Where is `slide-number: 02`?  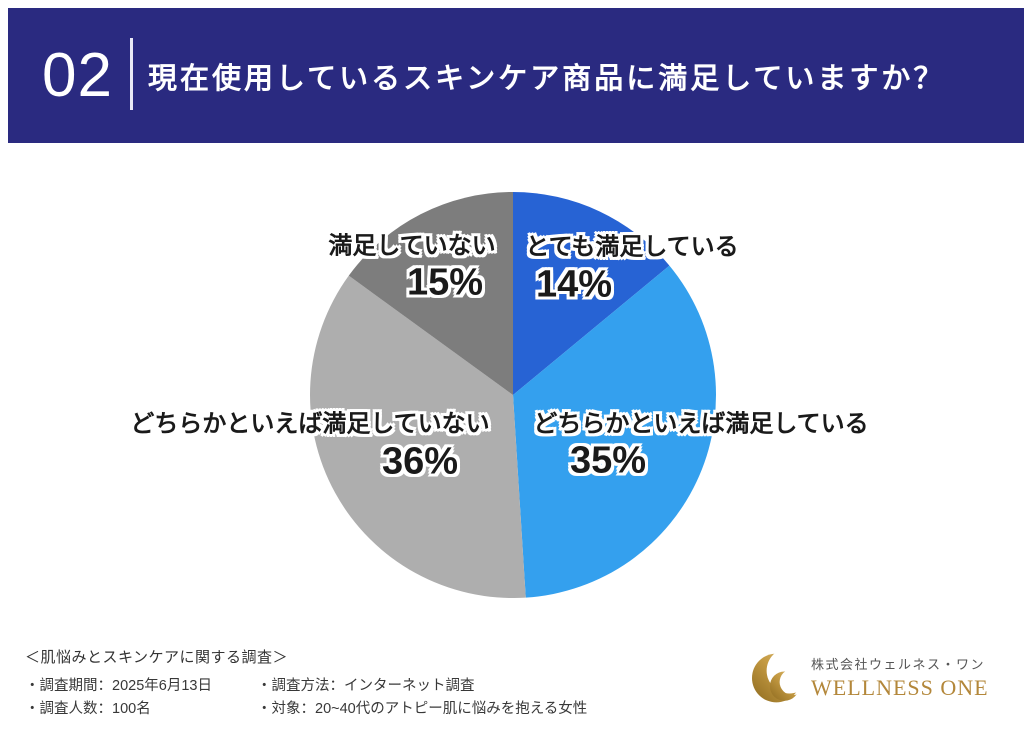 slide-number: 02 is located at coordinates (77, 75).